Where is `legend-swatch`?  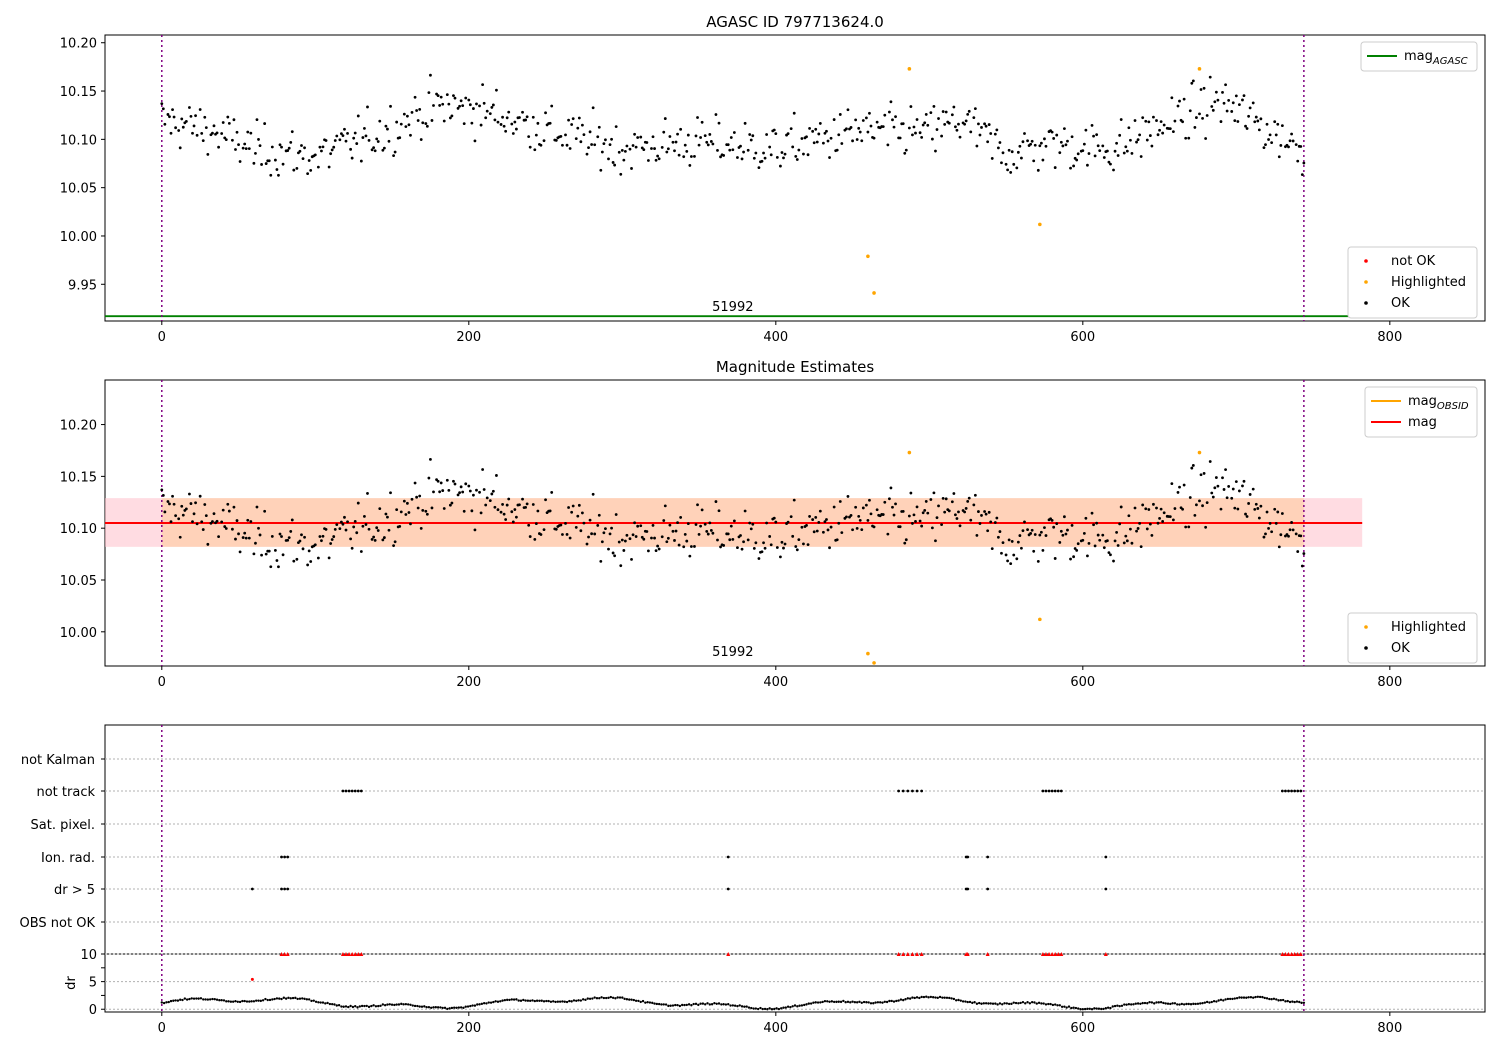
legend-swatch is located at coordinates (1366, 648).